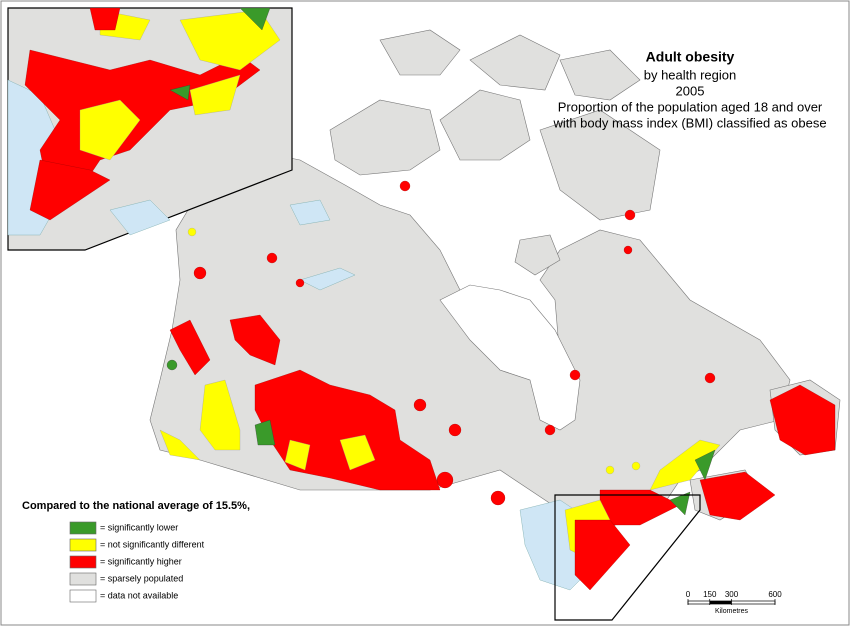 The width and height of the screenshot is (850, 626). What do you see at coordinates (141, 578) in the screenshot?
I see `legend-label: = sparsely populated` at bounding box center [141, 578].